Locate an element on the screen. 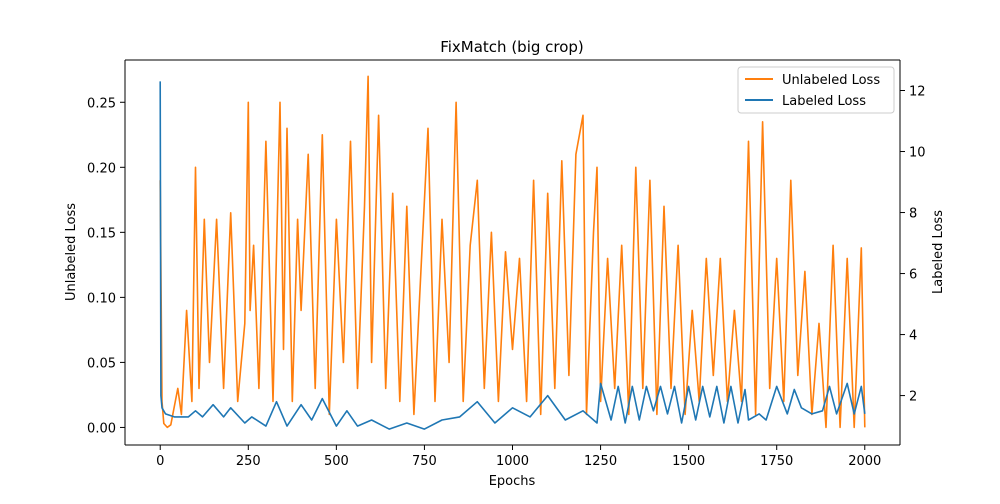 The height and width of the screenshot is (504, 1000). legend: Unlabeled Loss Labeled Loss is located at coordinates (816, 90).